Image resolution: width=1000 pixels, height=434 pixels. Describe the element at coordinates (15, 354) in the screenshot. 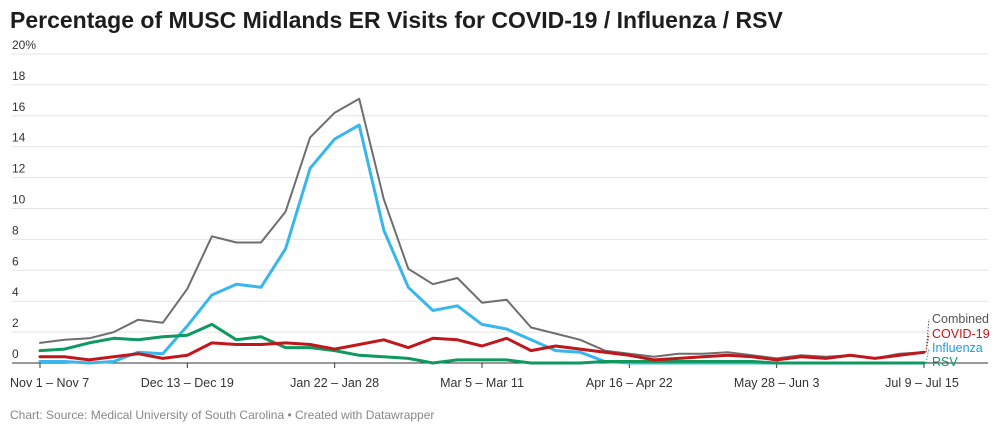

I see `y-tick-label: 0` at that location.